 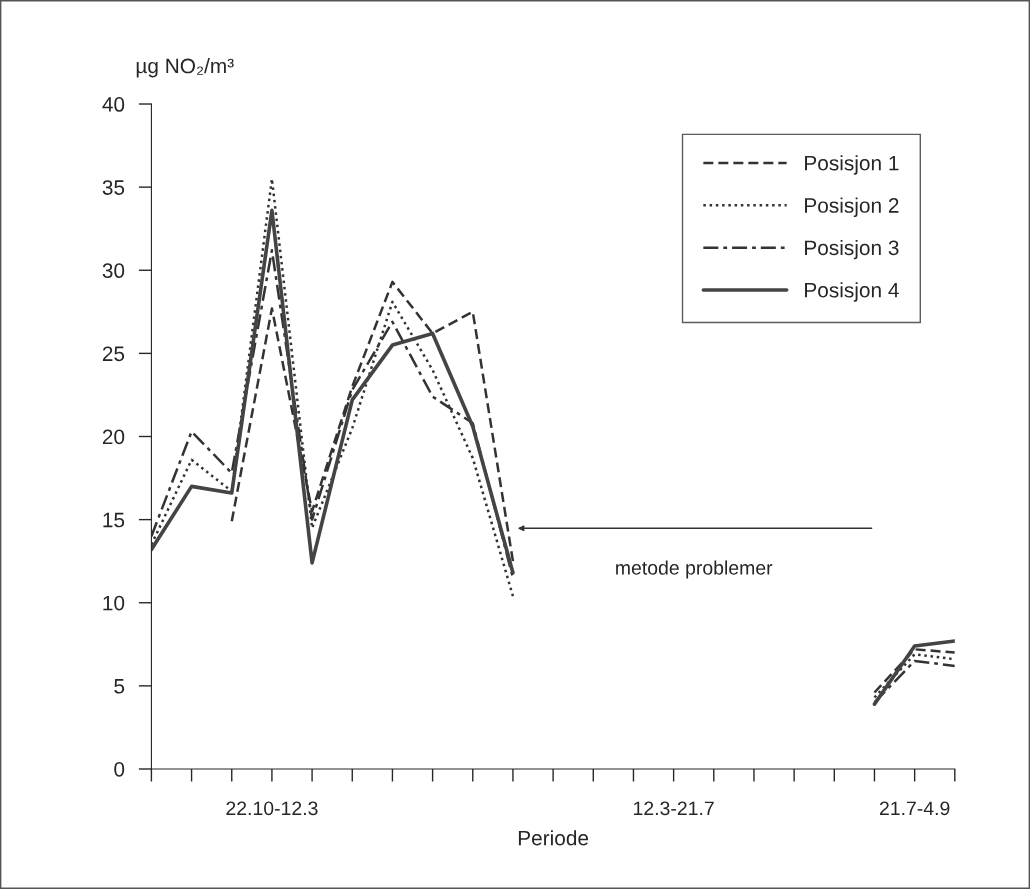 What do you see at coordinates (694, 569) in the screenshot?
I see `annotation: metode problemer` at bounding box center [694, 569].